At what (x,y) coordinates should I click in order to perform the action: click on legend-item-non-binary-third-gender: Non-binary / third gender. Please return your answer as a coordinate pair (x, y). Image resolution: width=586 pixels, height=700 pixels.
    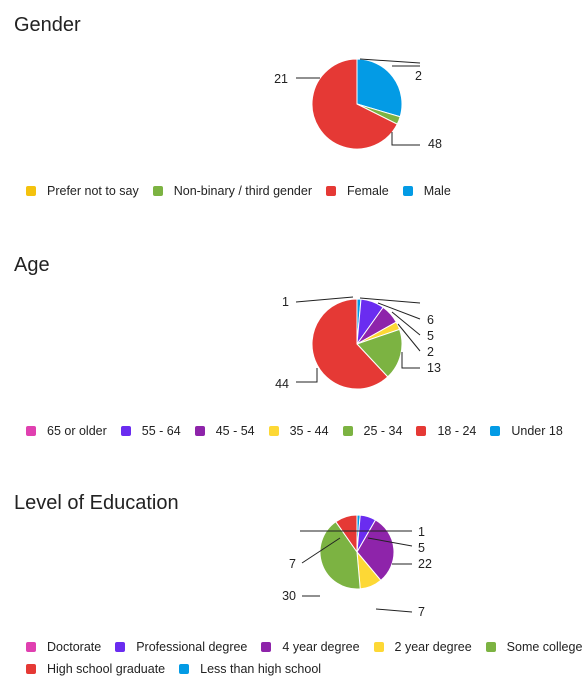
    Looking at the image, I should click on (232, 191).